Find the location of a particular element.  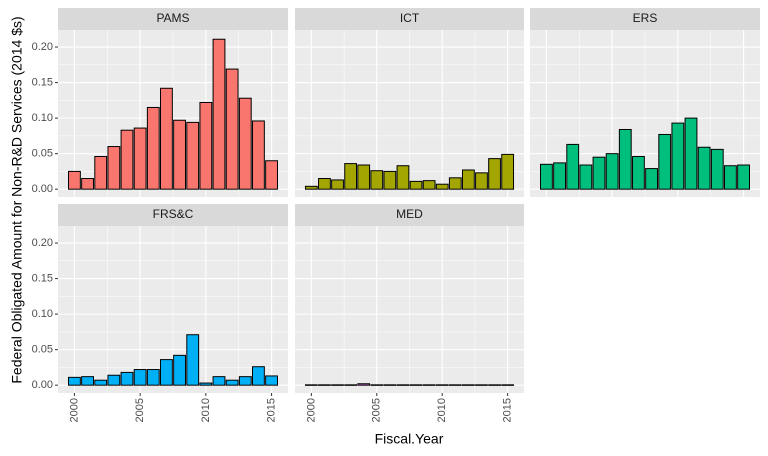

strip-label: ICT is located at coordinates (410, 18).